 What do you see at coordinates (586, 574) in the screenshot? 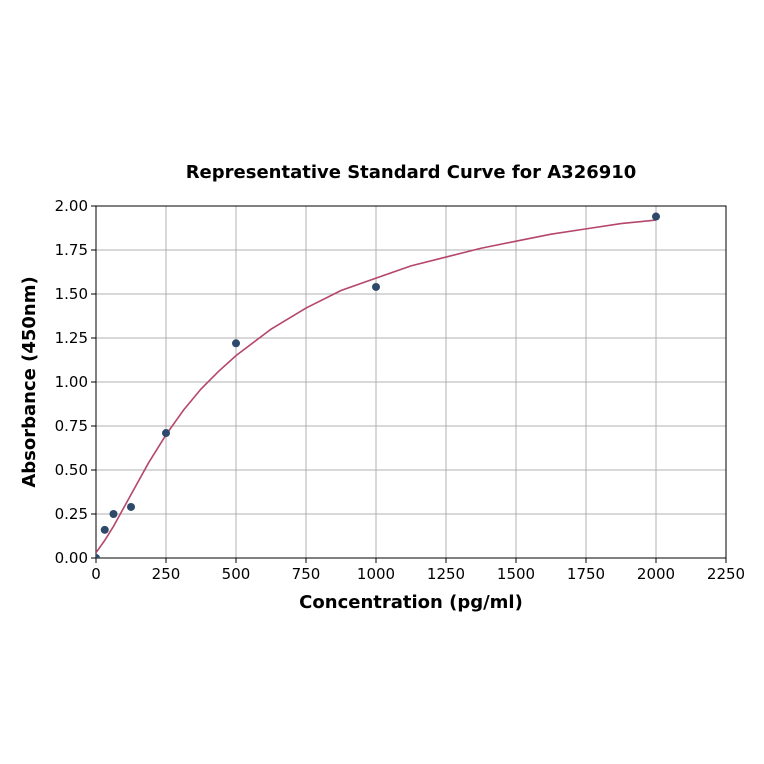
I see `x-tick-label: 1750` at bounding box center [586, 574].